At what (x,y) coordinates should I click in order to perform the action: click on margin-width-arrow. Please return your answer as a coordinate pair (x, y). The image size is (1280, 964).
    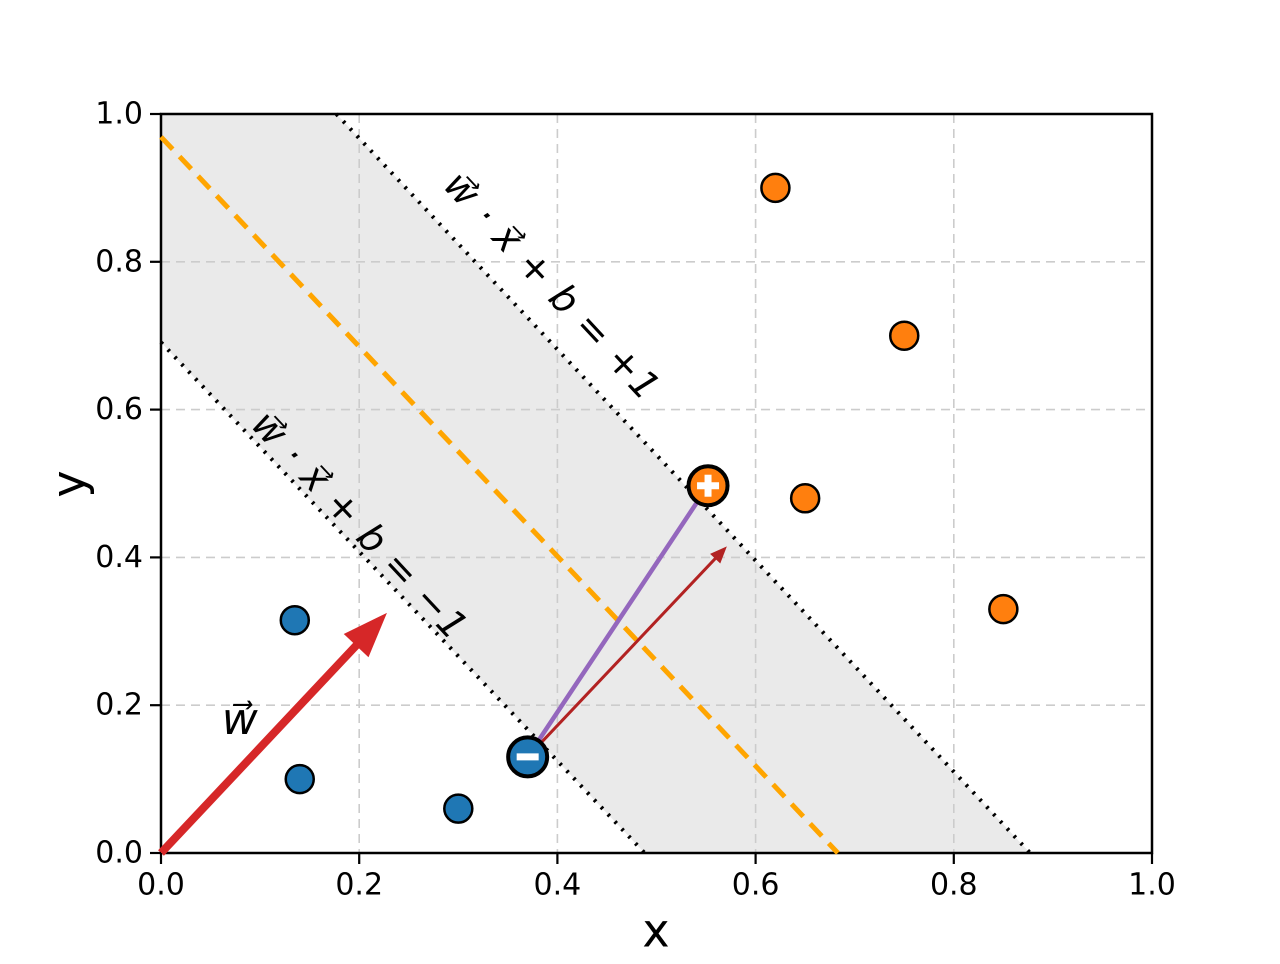
    Looking at the image, I should click on (626, 652).